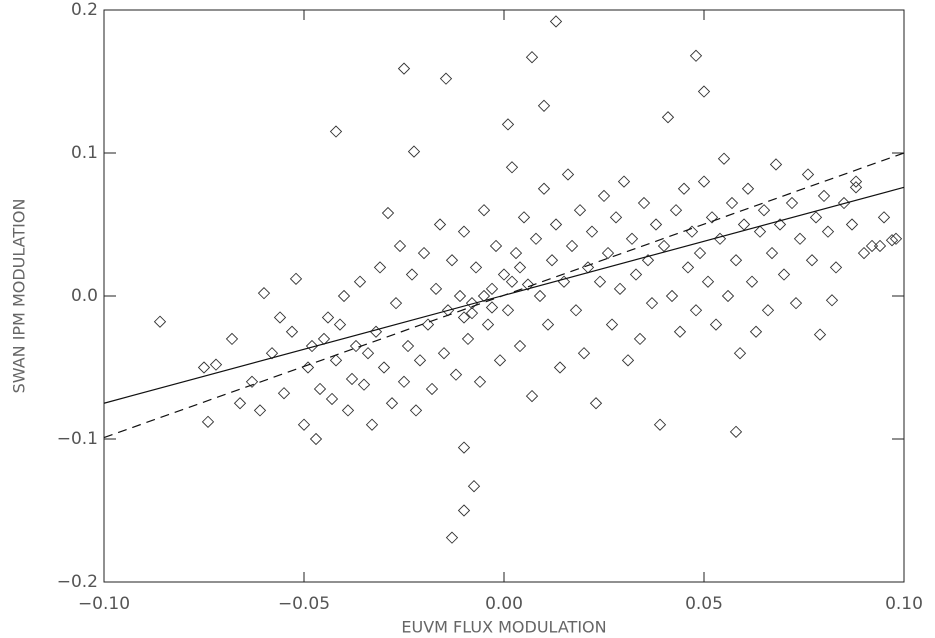  Describe the element at coordinates (84, 153) in the screenshot. I see `y-tick-label: 0.1` at that location.